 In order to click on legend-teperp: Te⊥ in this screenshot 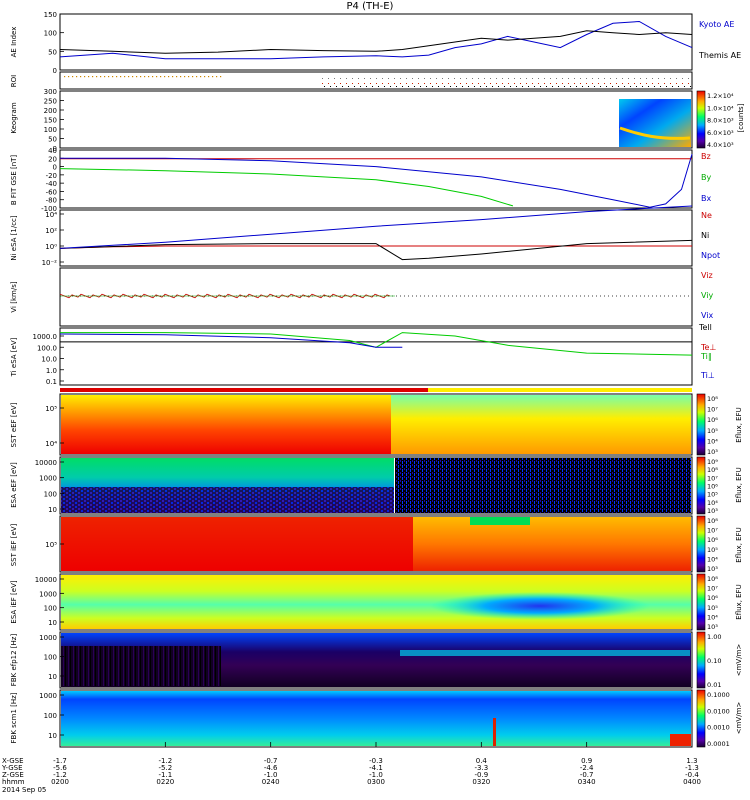, I will do `click(708, 347)`.